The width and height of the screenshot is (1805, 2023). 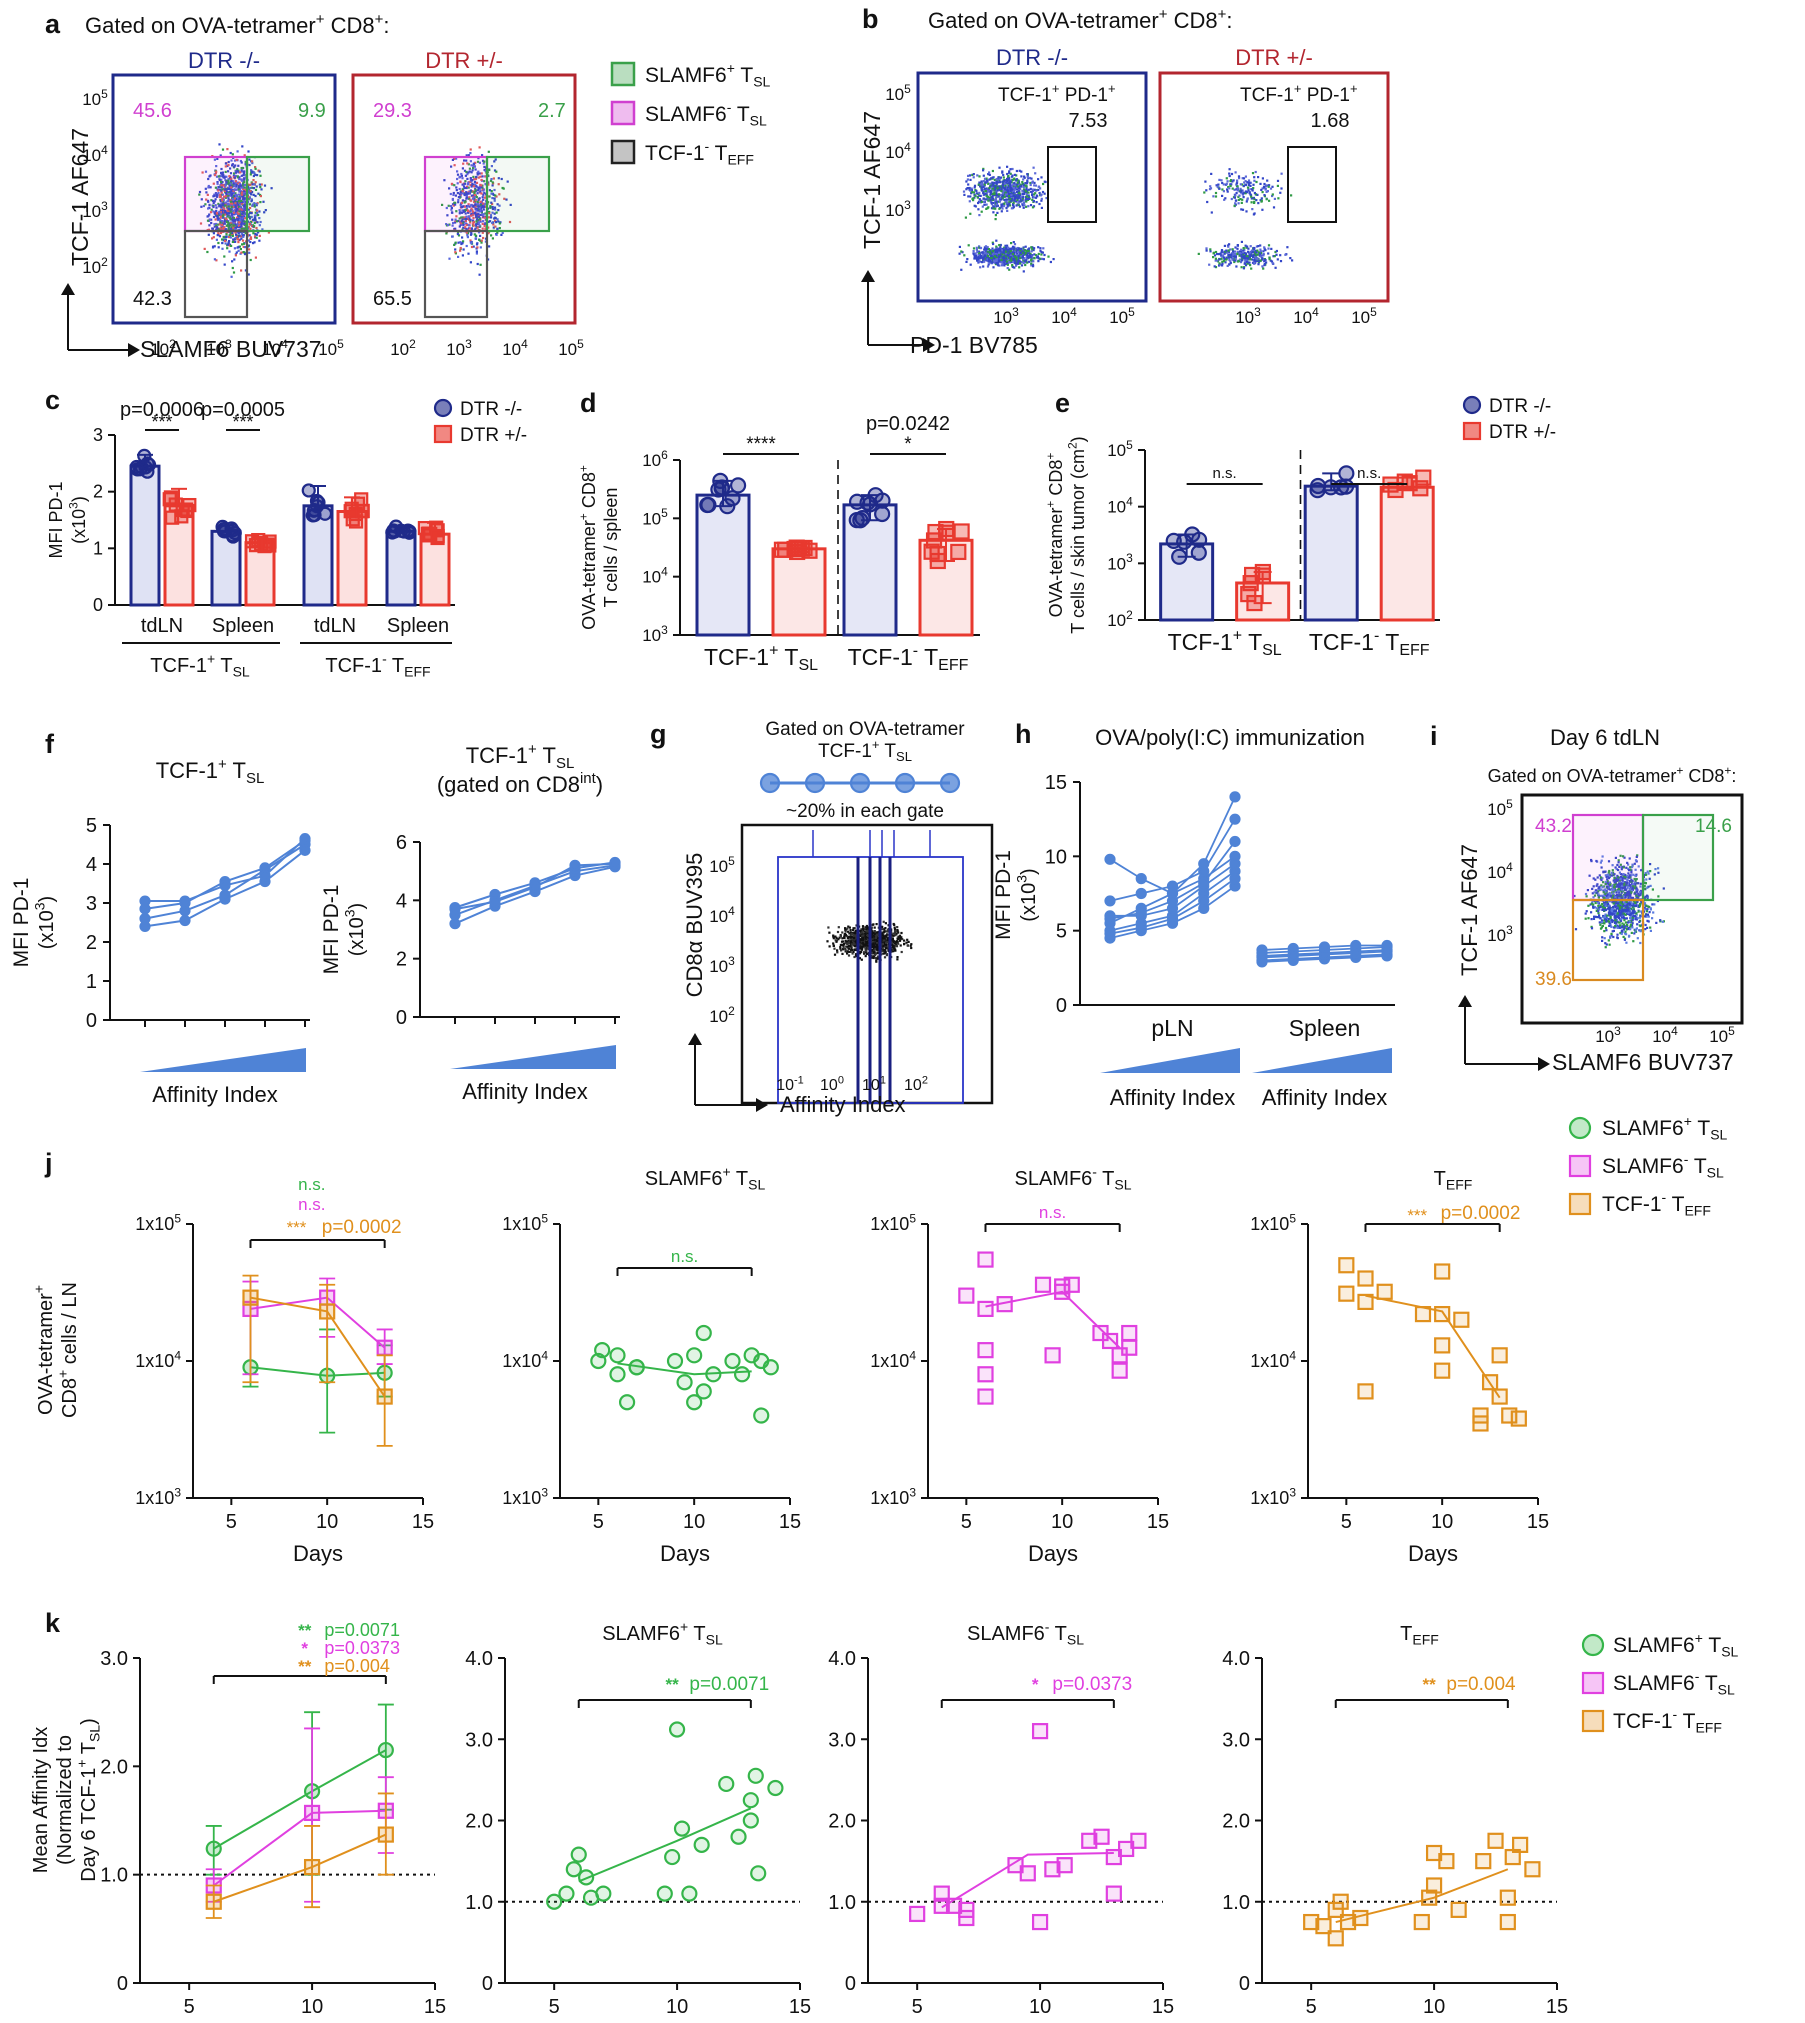 I want to click on tick-label: 103, so click(x=1120, y=562).